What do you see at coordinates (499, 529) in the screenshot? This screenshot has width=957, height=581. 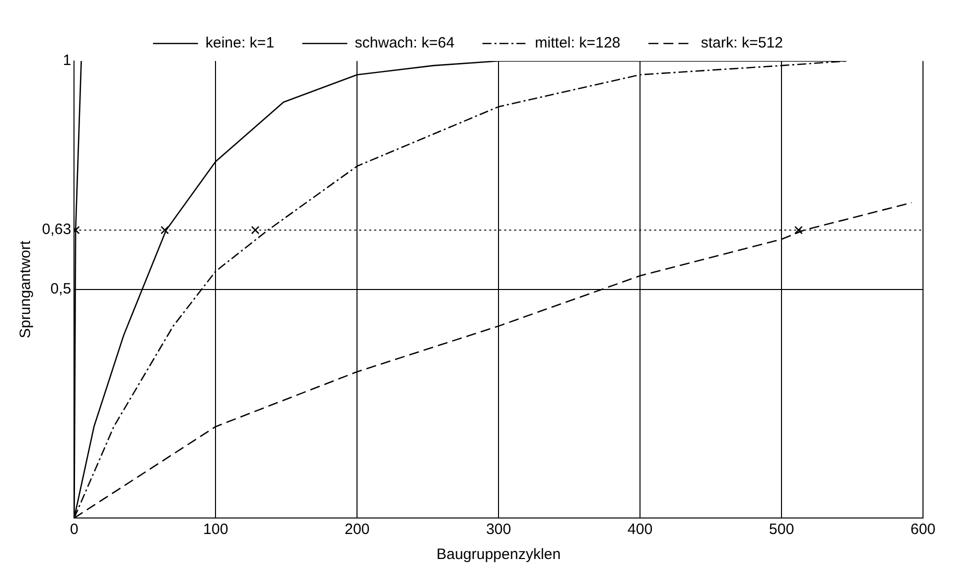 I see `x-tick-label: 300` at bounding box center [499, 529].